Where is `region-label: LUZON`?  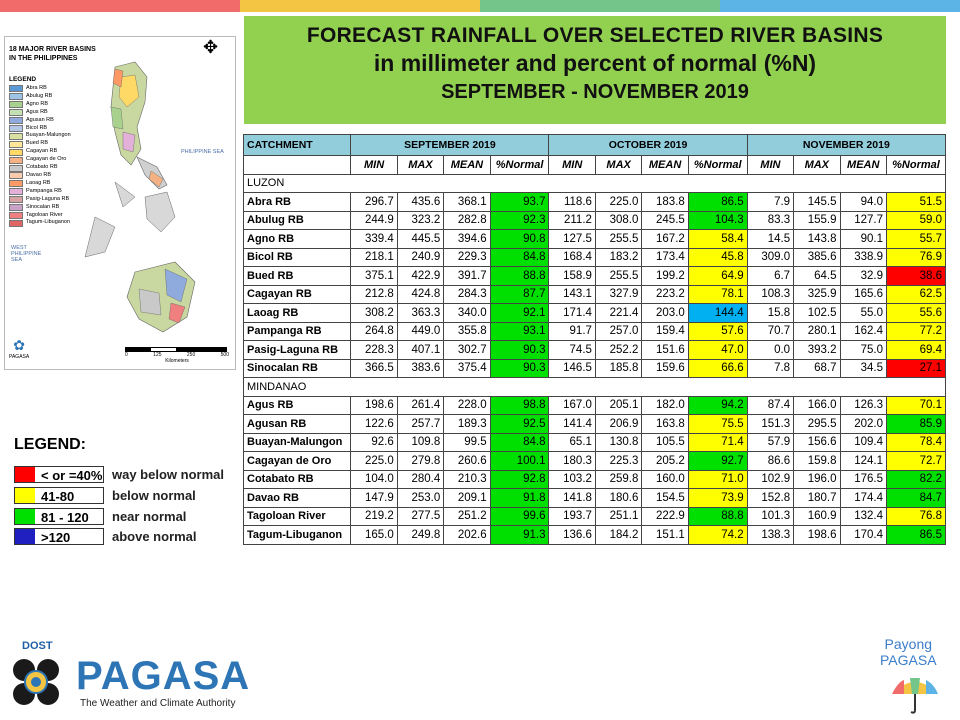 region-label: LUZON is located at coordinates (594, 183).